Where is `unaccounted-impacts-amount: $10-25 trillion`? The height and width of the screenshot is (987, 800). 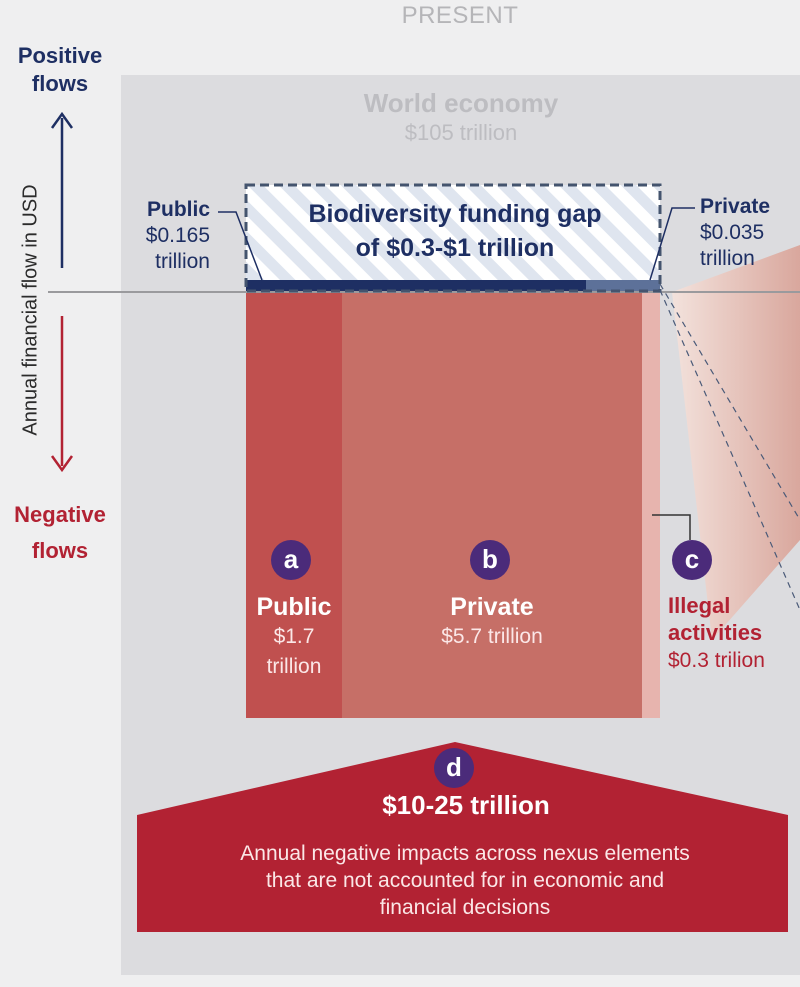
unaccounted-impacts-amount: $10-25 trillion is located at coordinates (466, 805).